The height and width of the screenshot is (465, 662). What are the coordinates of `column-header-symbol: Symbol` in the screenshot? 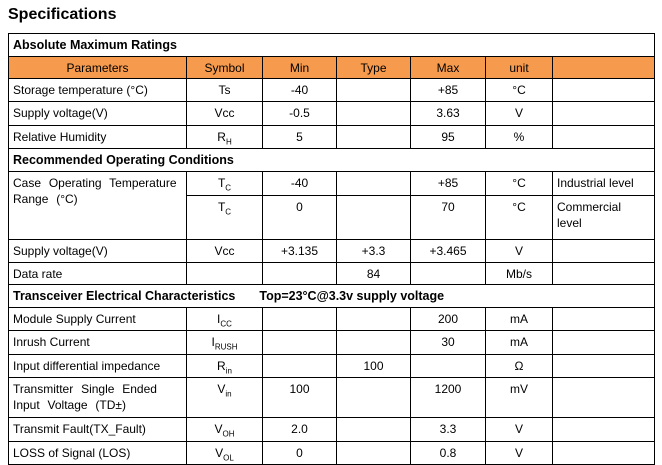 It's located at (224, 67).